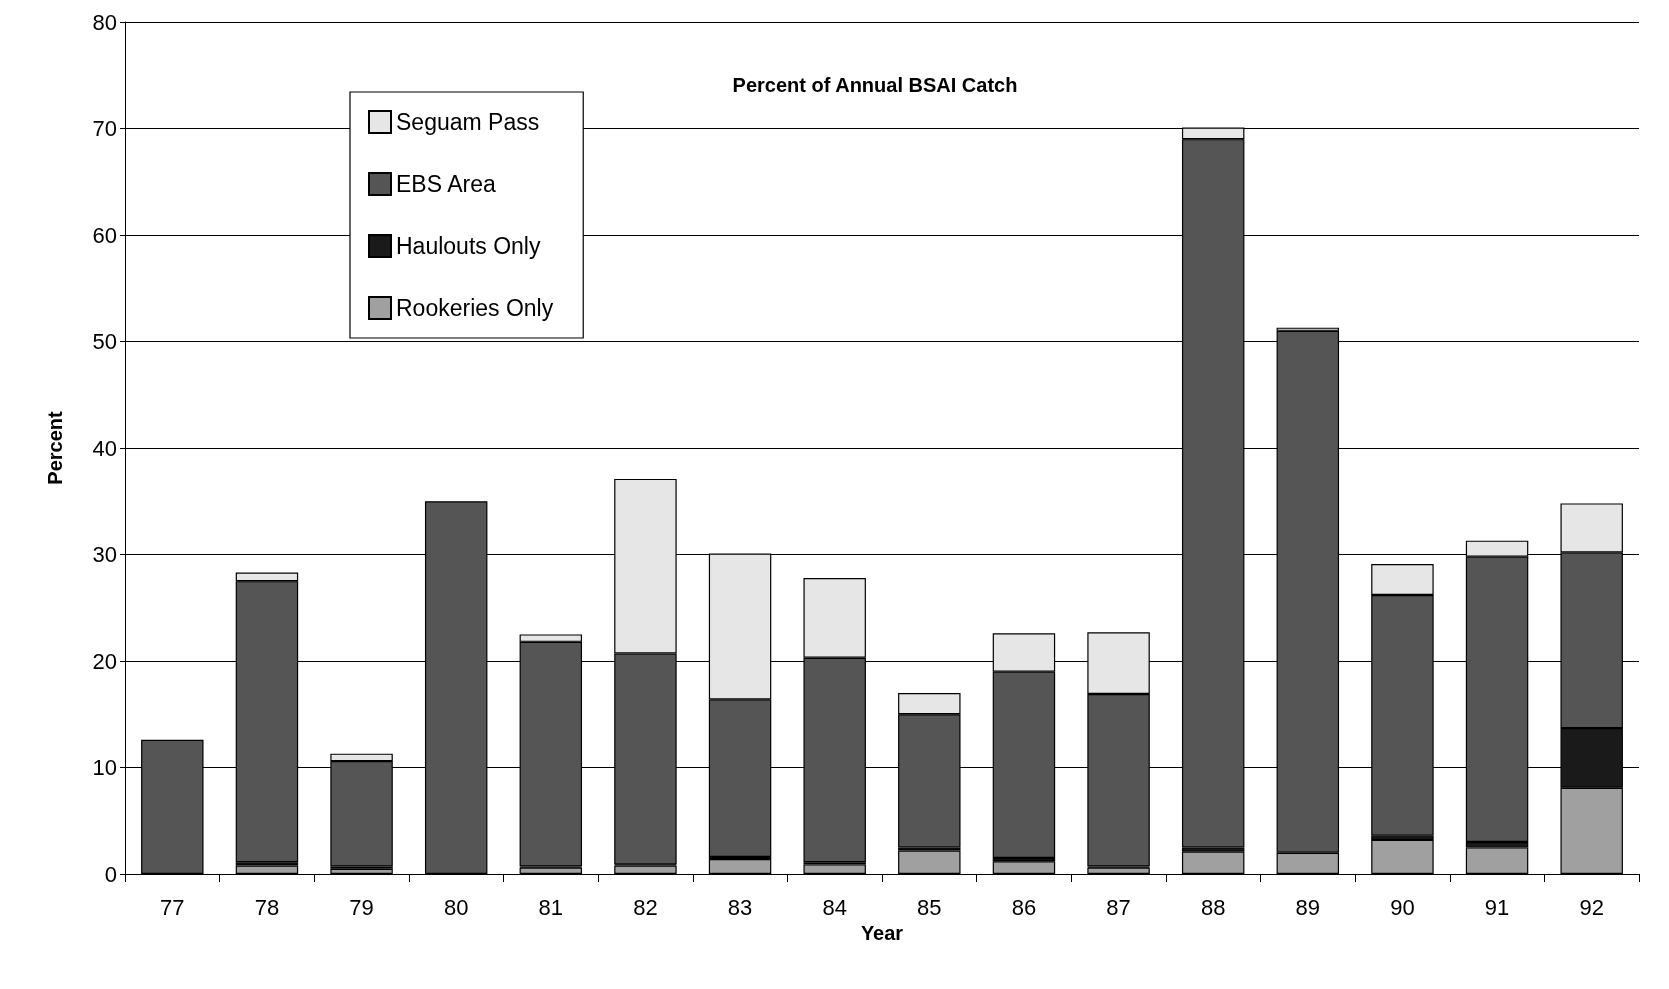 Image resolution: width=1669 pixels, height=989 pixels. What do you see at coordinates (882, 932) in the screenshot?
I see `x-axis-title: Year` at bounding box center [882, 932].